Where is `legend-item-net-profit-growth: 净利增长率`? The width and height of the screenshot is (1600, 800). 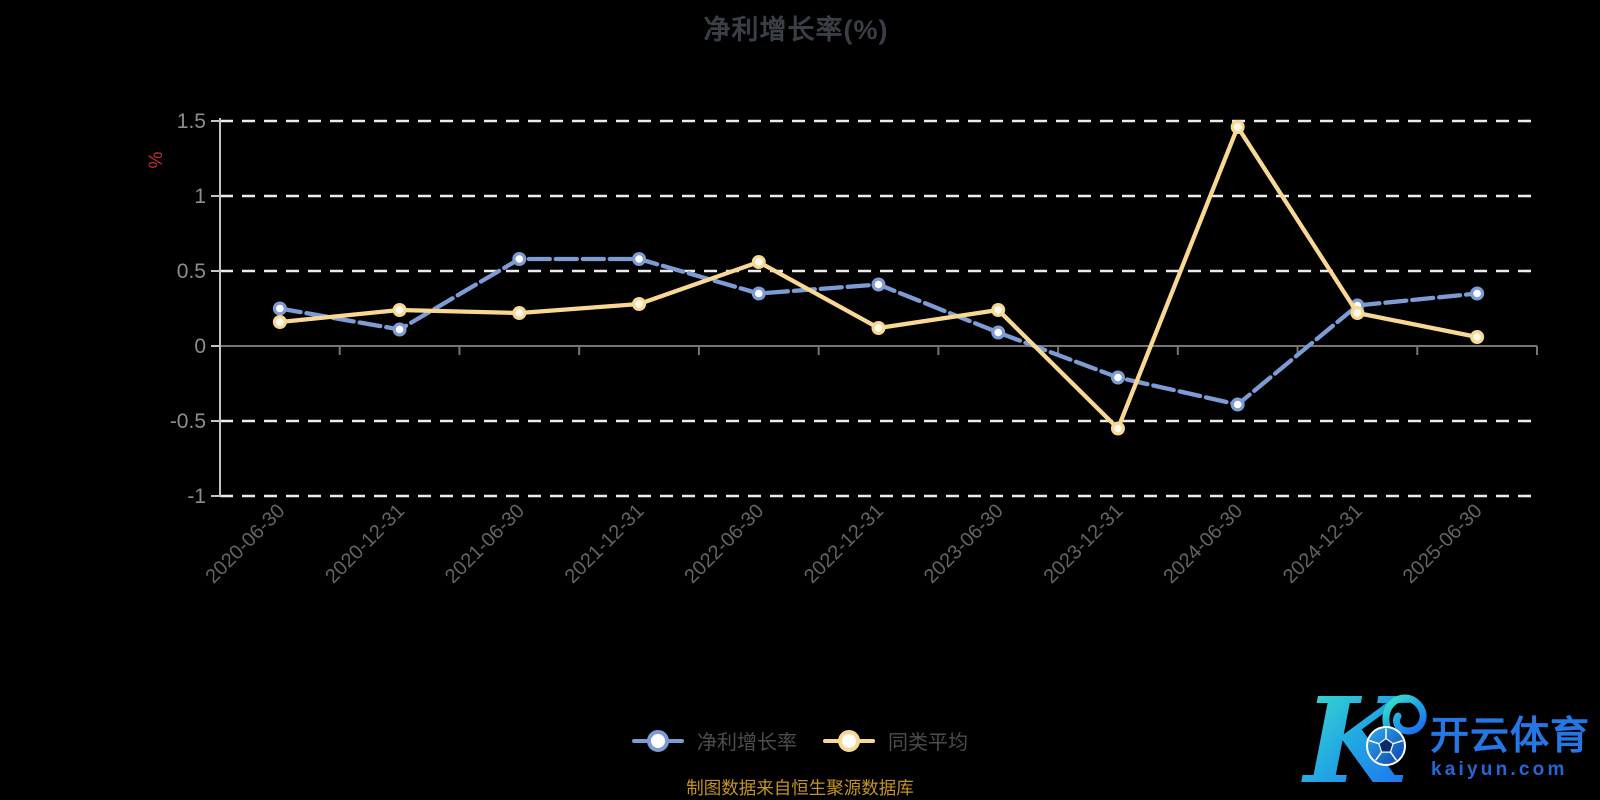
legend-item-net-profit-growth: 净利增长率 is located at coordinates (714, 740).